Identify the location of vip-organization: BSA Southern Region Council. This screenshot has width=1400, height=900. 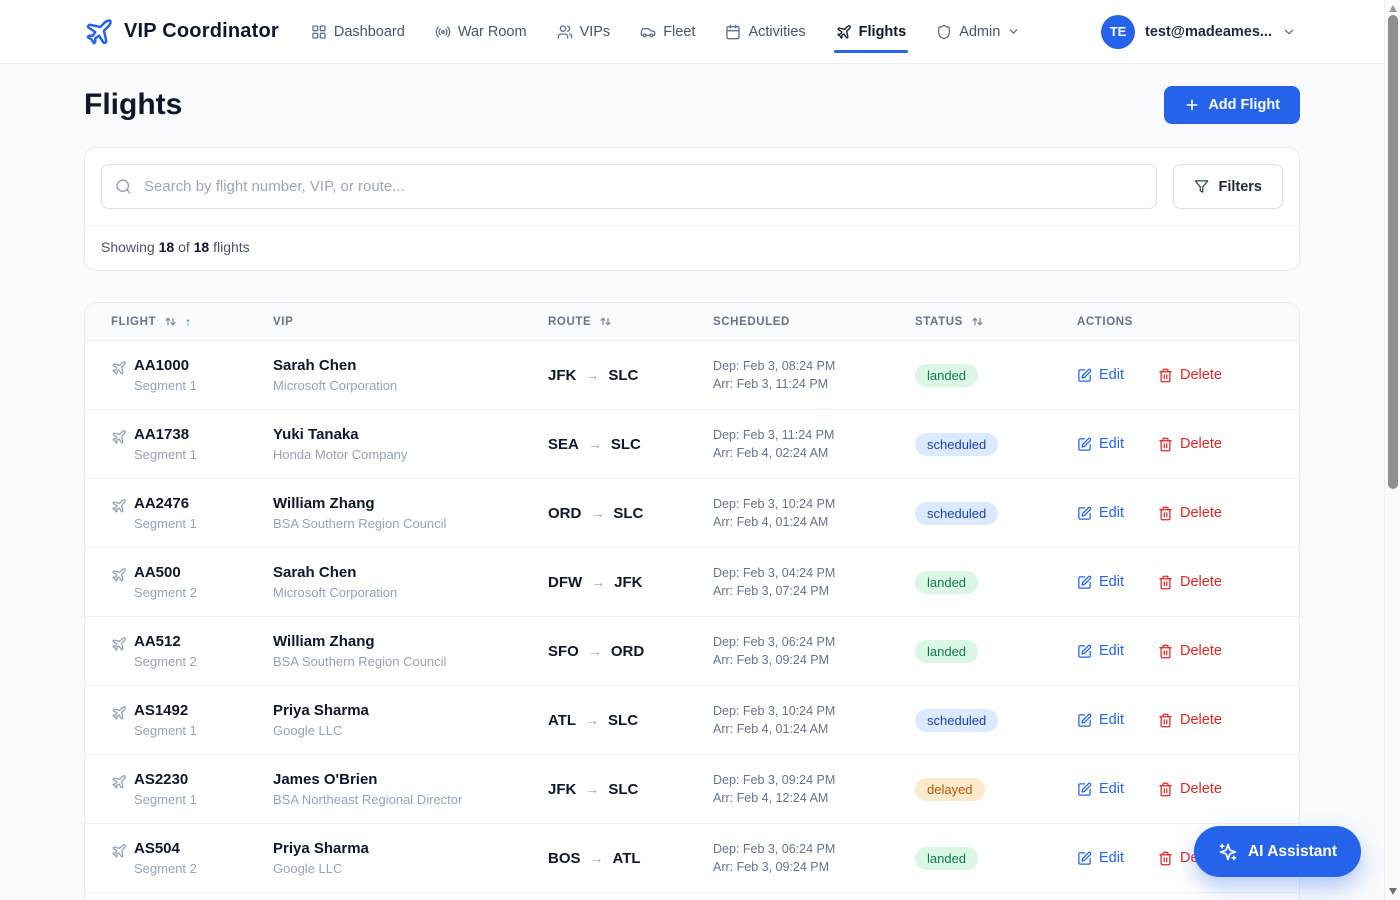
(360, 661).